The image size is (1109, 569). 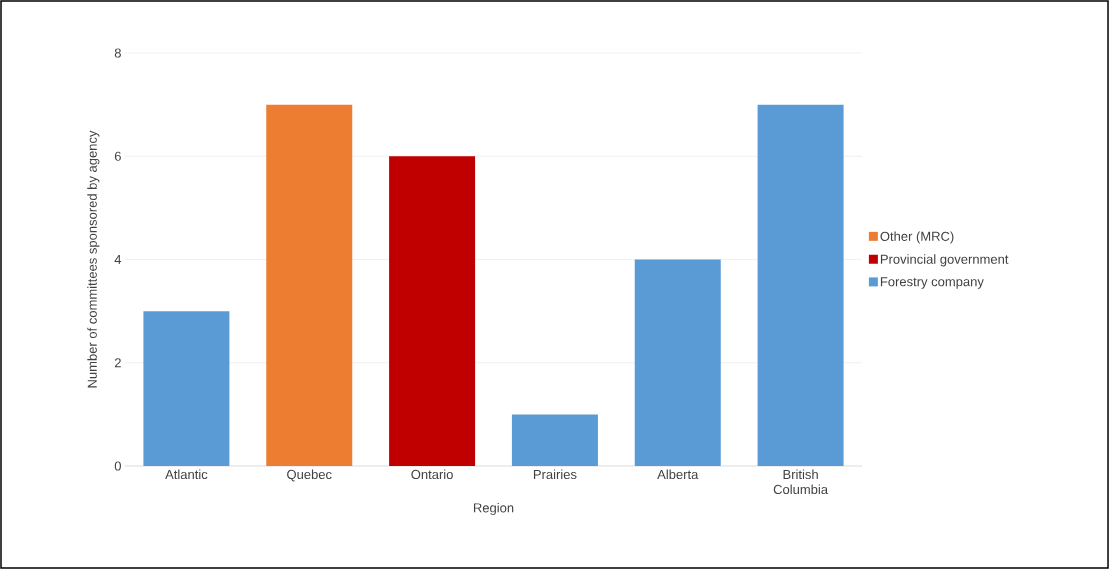 I want to click on y-tick-label: 0, so click(x=117, y=466).